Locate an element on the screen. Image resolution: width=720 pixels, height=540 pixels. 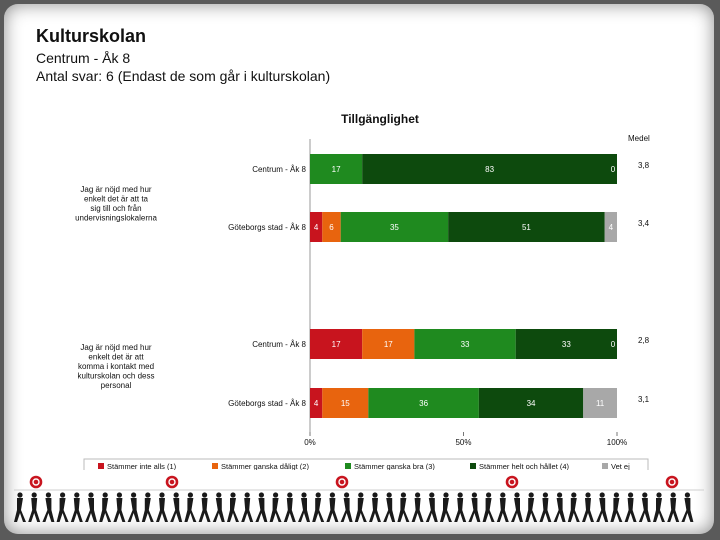
legend-label: Stämmer inte alls (1) is located at coordinates (142, 466).